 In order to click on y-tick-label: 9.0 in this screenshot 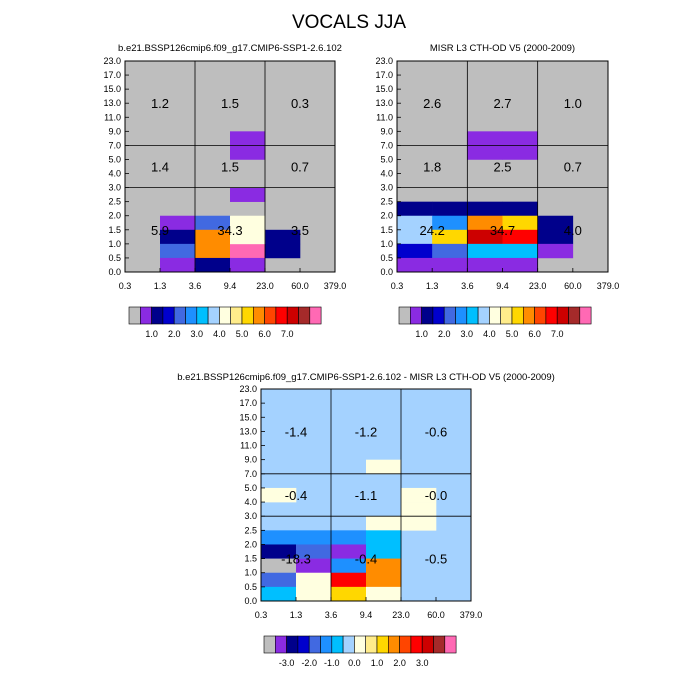, I will do `click(250, 460)`.